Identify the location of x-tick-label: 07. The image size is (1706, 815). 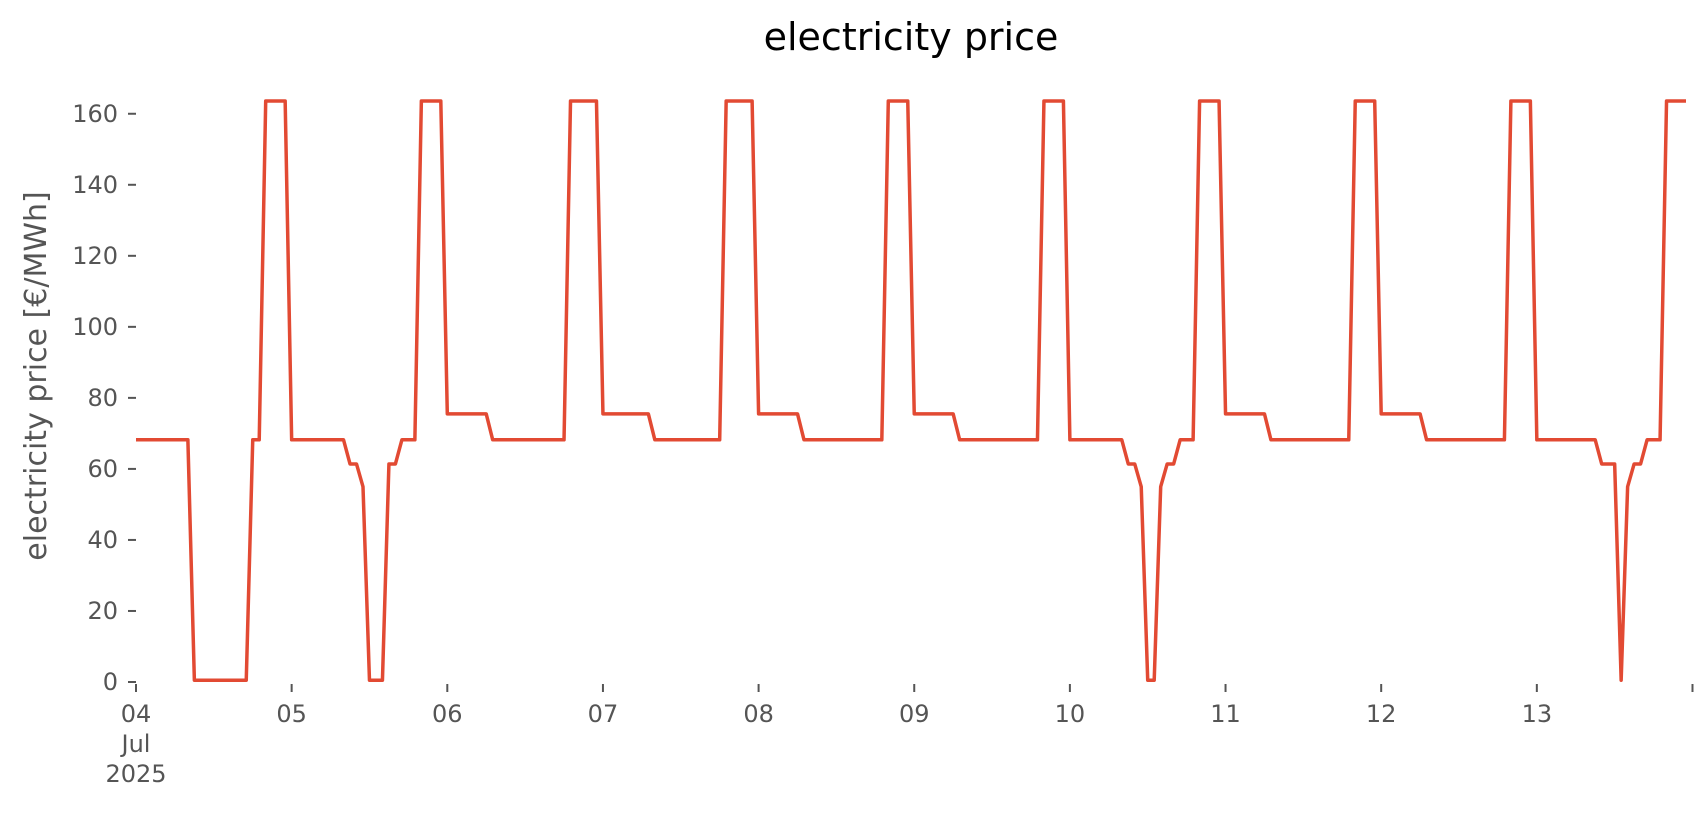
(603, 714).